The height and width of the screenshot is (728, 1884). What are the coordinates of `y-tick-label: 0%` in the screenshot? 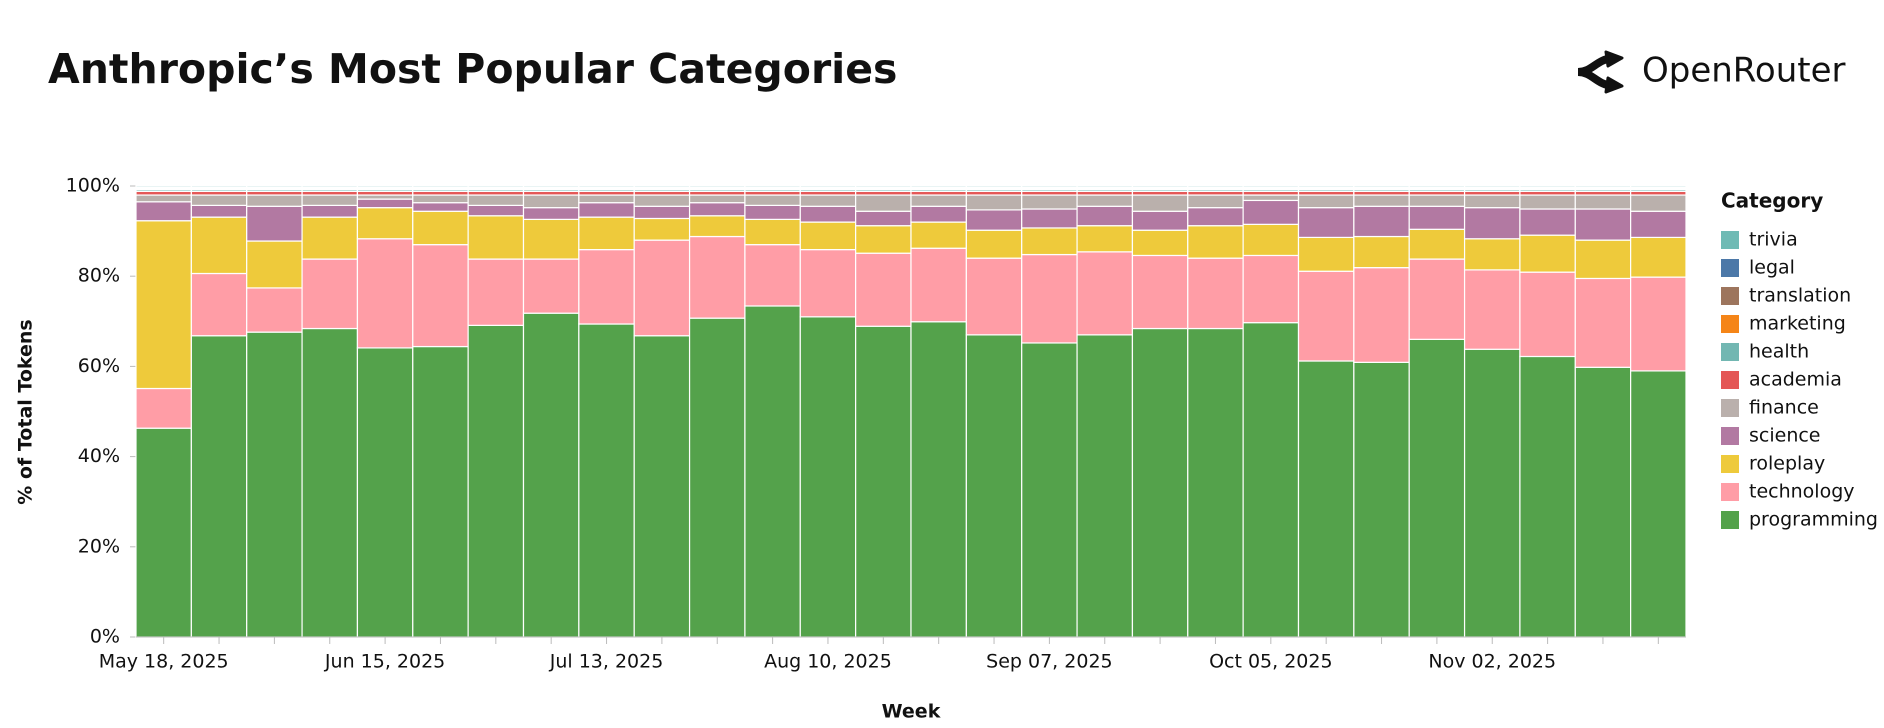 It's located at (105, 637).